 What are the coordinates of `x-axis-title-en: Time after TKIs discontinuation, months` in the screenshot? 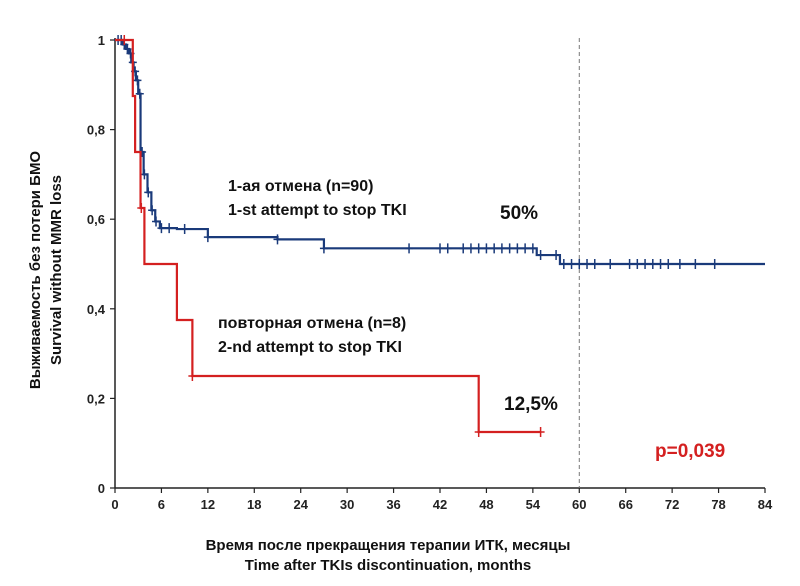 It's located at (388, 565).